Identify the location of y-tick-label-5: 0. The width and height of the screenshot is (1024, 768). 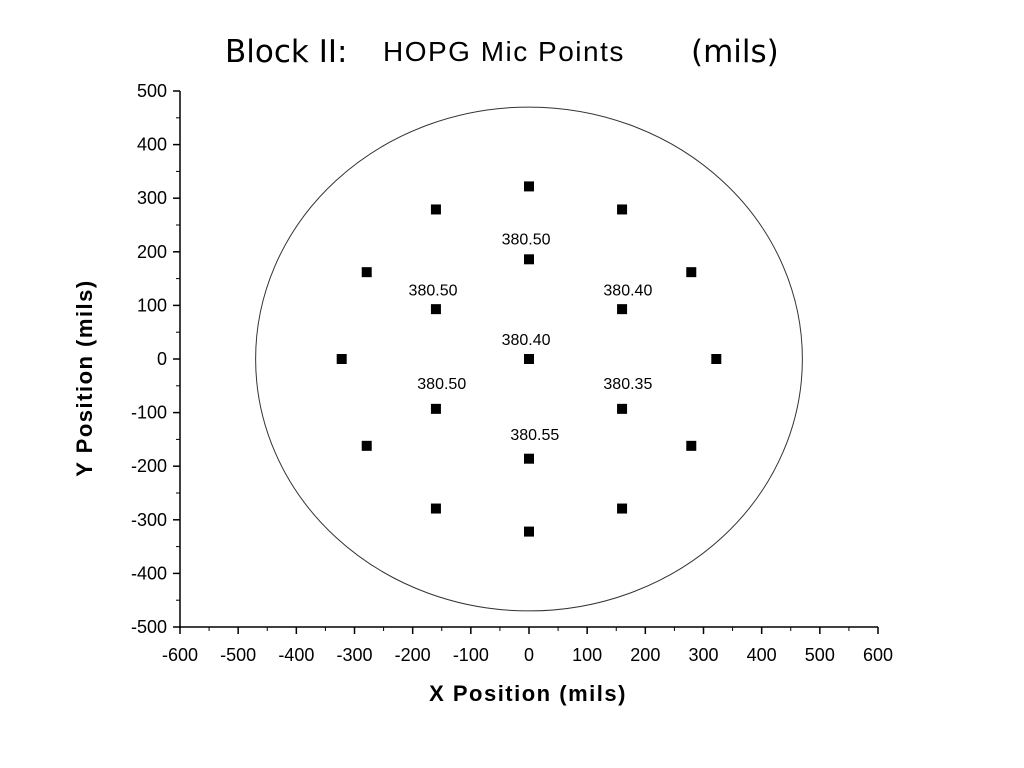
(162, 359).